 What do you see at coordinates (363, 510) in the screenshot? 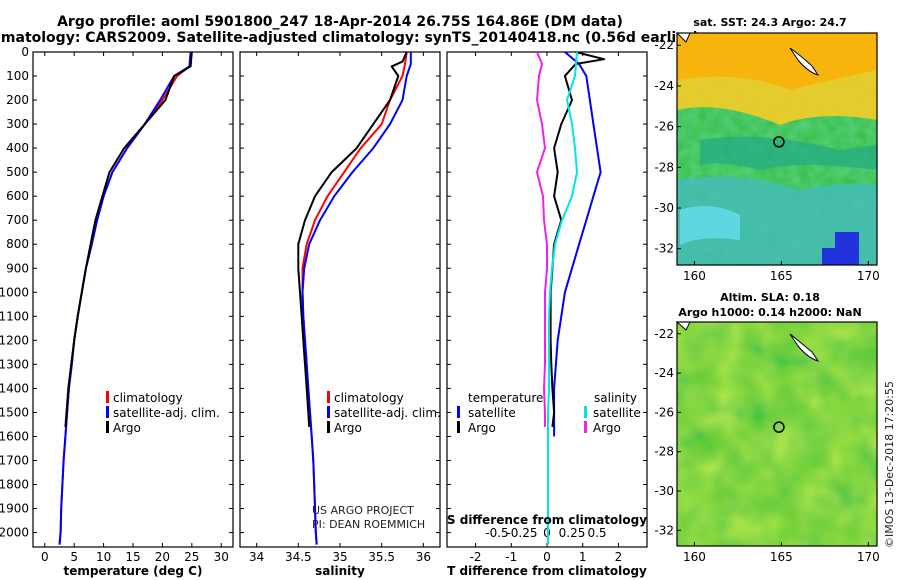
I see `credit-line1: US ARGO PROJECT` at bounding box center [363, 510].